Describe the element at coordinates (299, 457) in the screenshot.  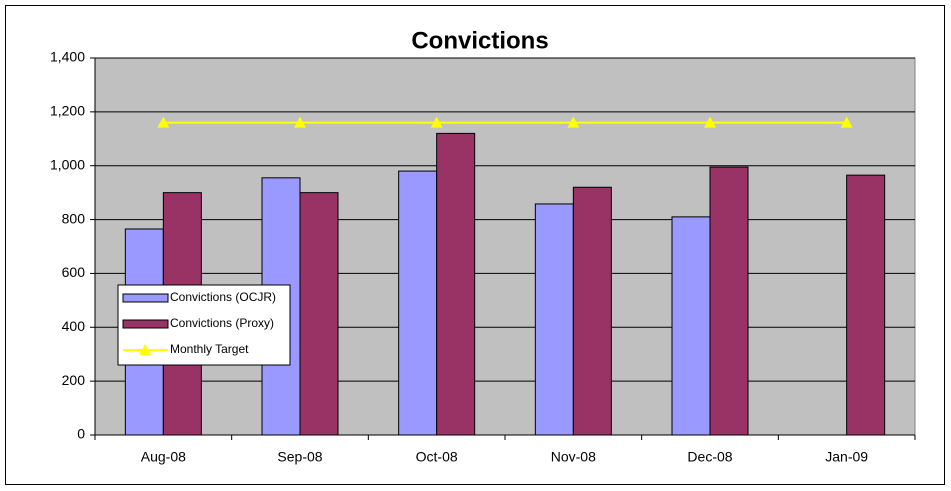
I see `x-tick-label: Sep-08` at that location.